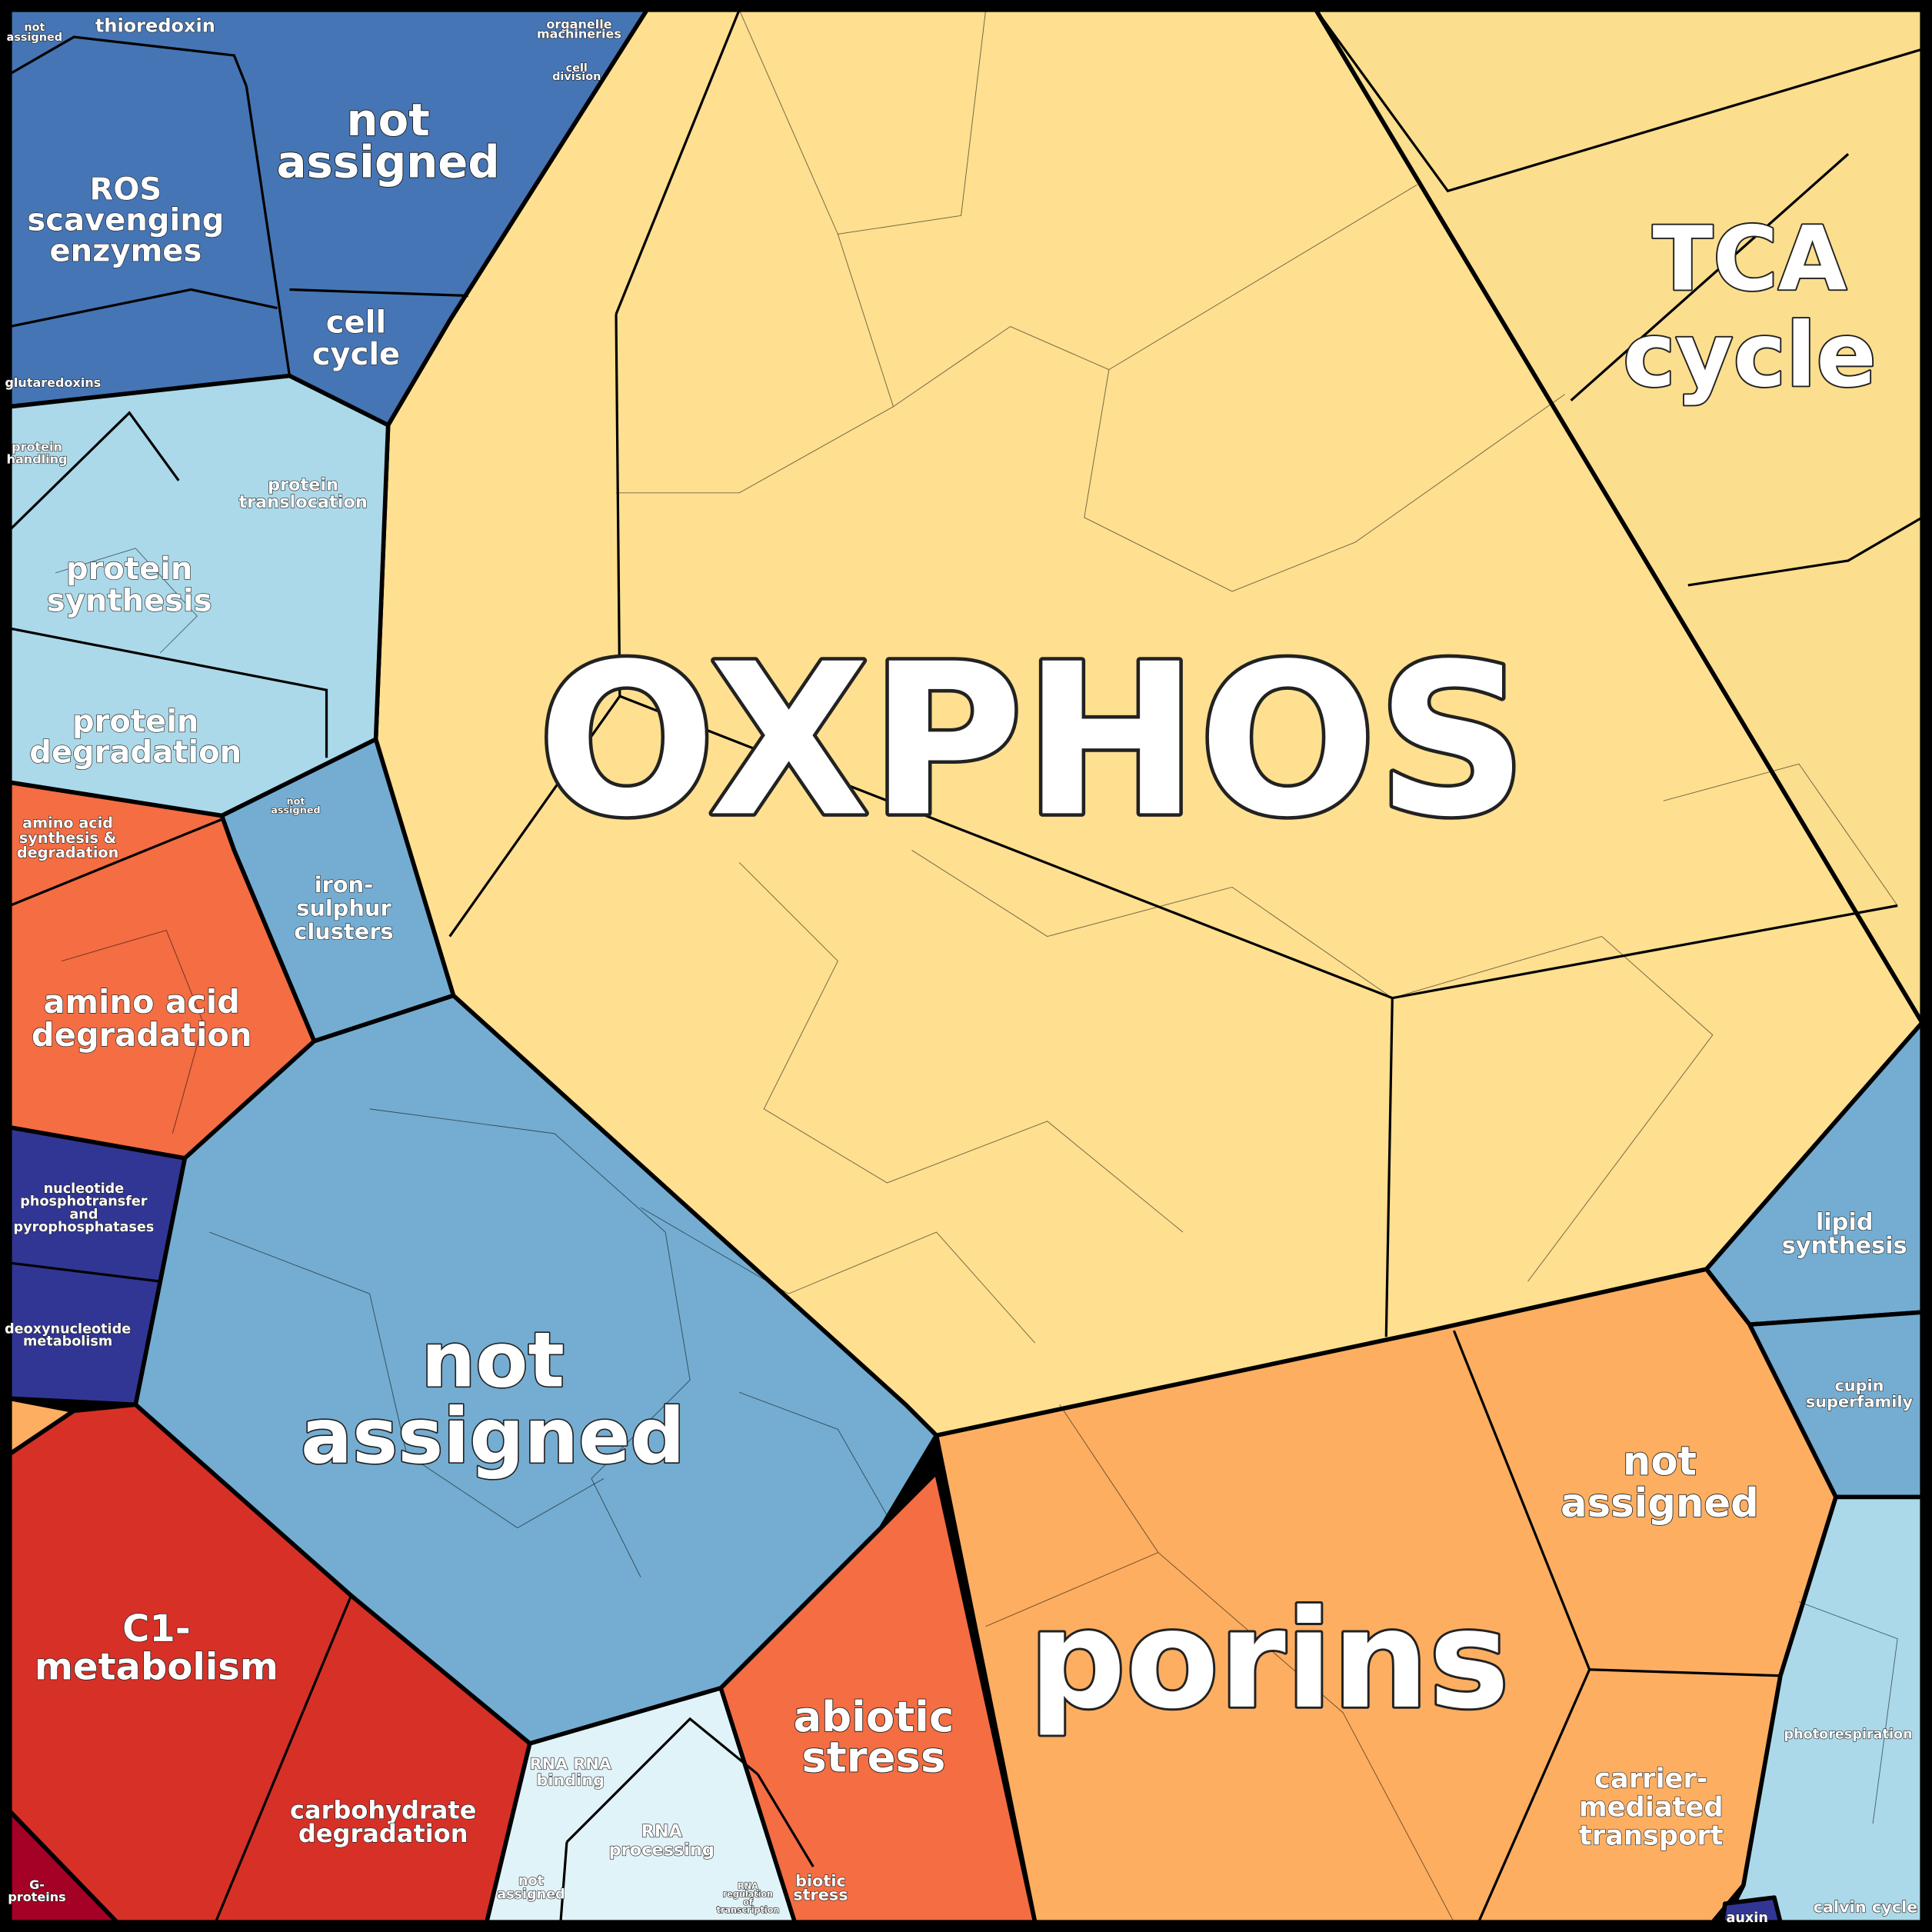  Describe the element at coordinates (570, 1779) in the screenshot. I see `cell-label: binding` at that location.